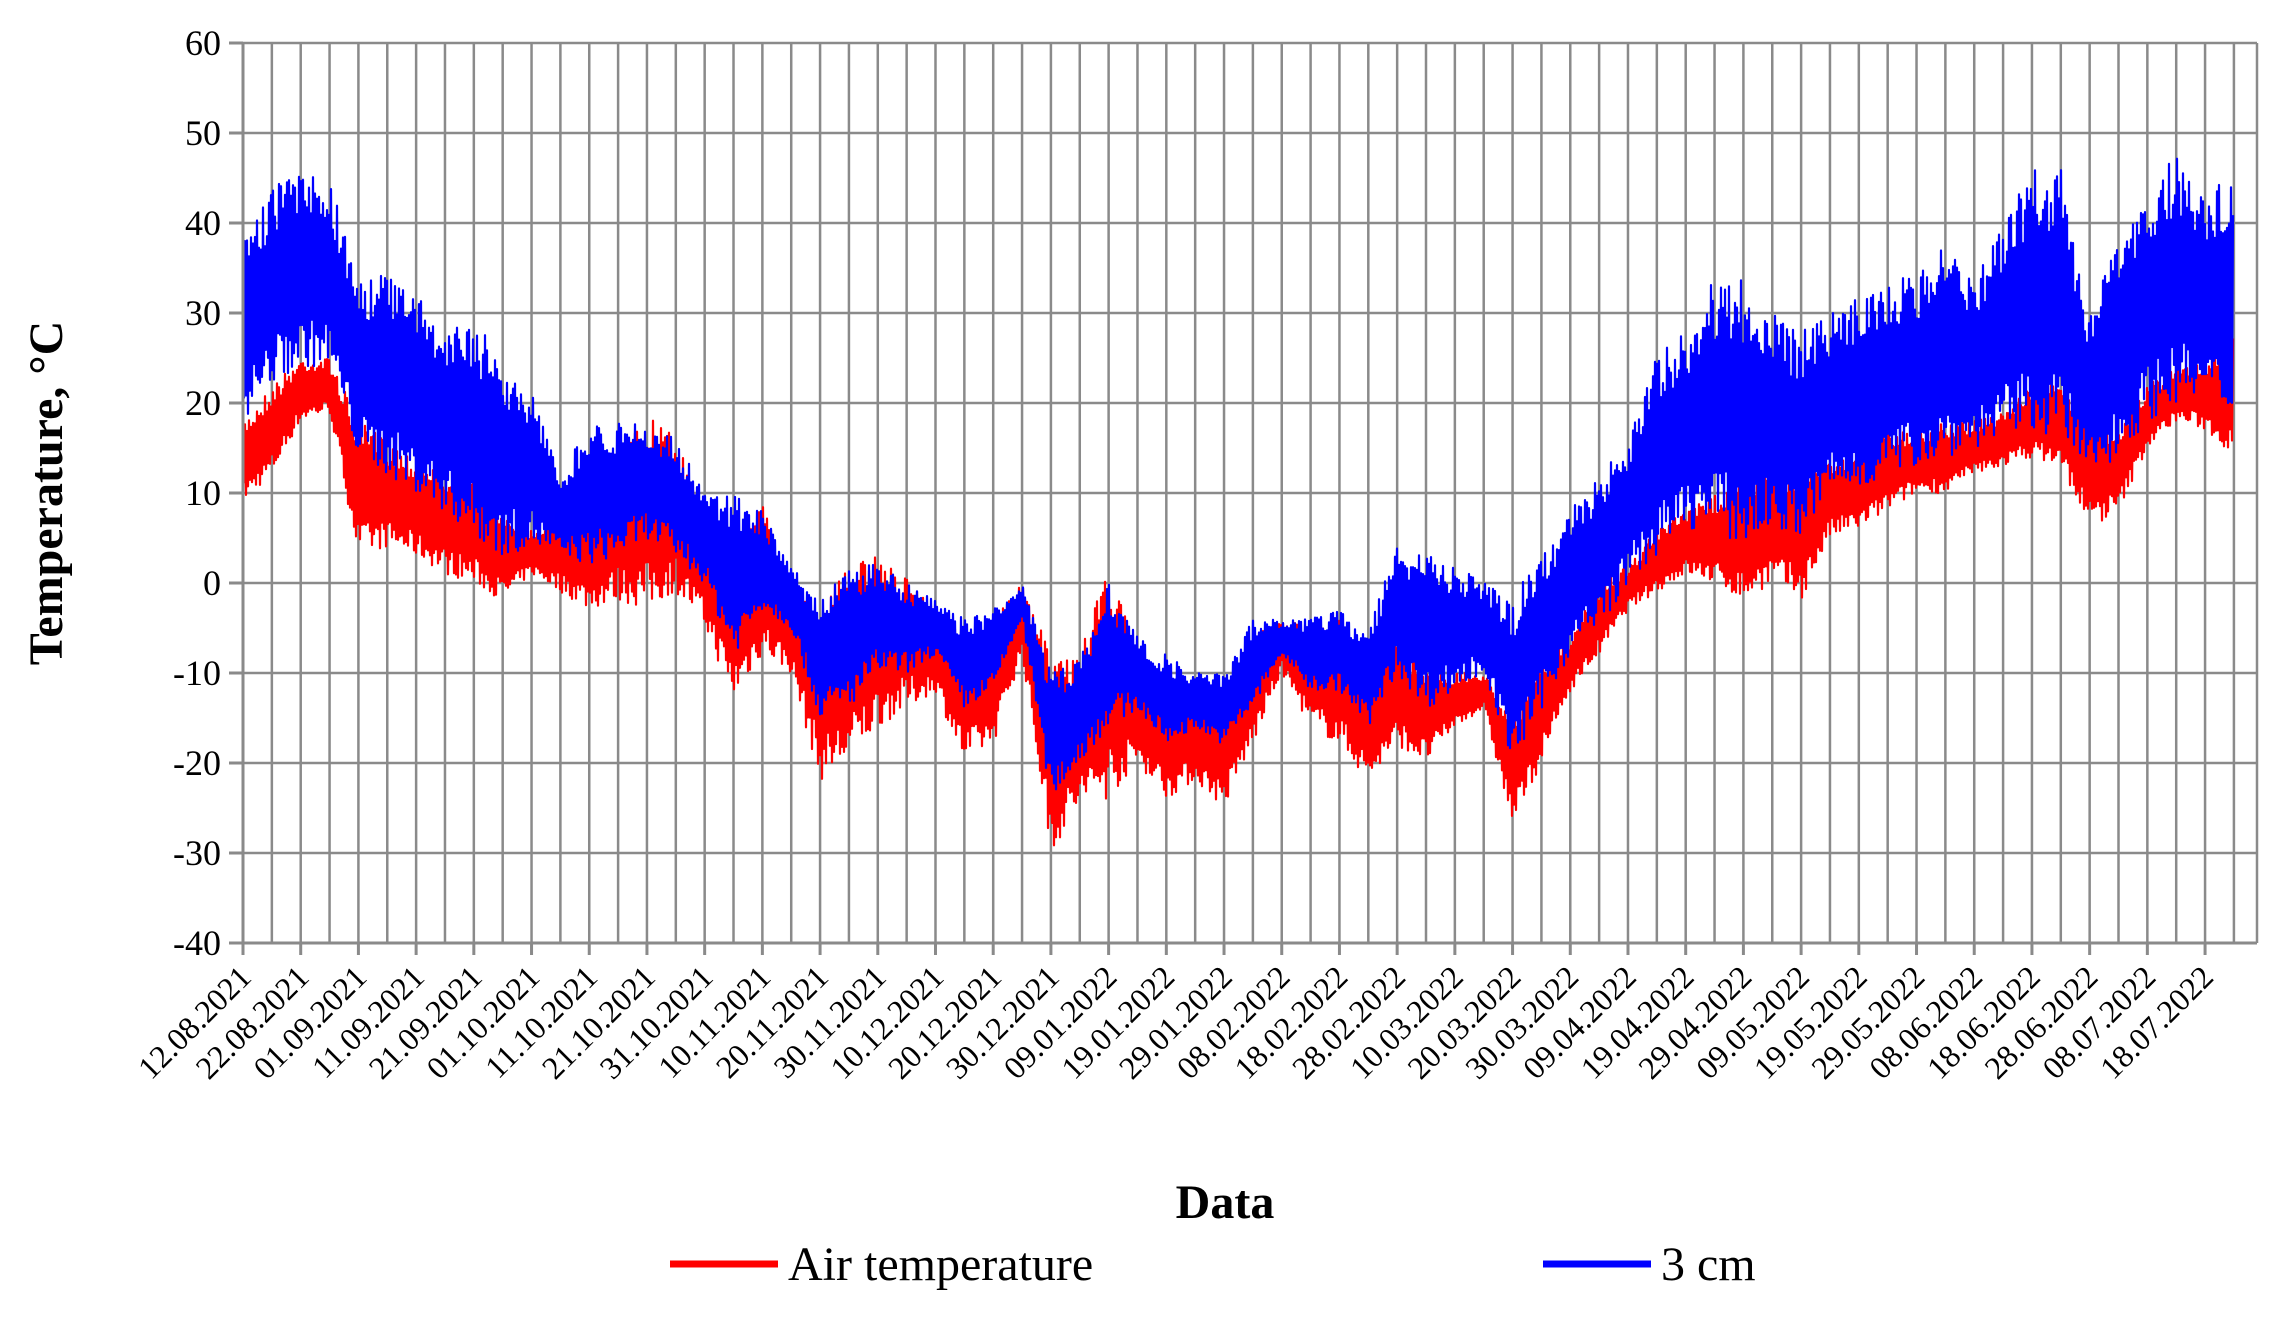 This screenshot has height=1338, width=2286. What do you see at coordinates (46, 493) in the screenshot?
I see `y-axis-title: Temperature, °C` at bounding box center [46, 493].